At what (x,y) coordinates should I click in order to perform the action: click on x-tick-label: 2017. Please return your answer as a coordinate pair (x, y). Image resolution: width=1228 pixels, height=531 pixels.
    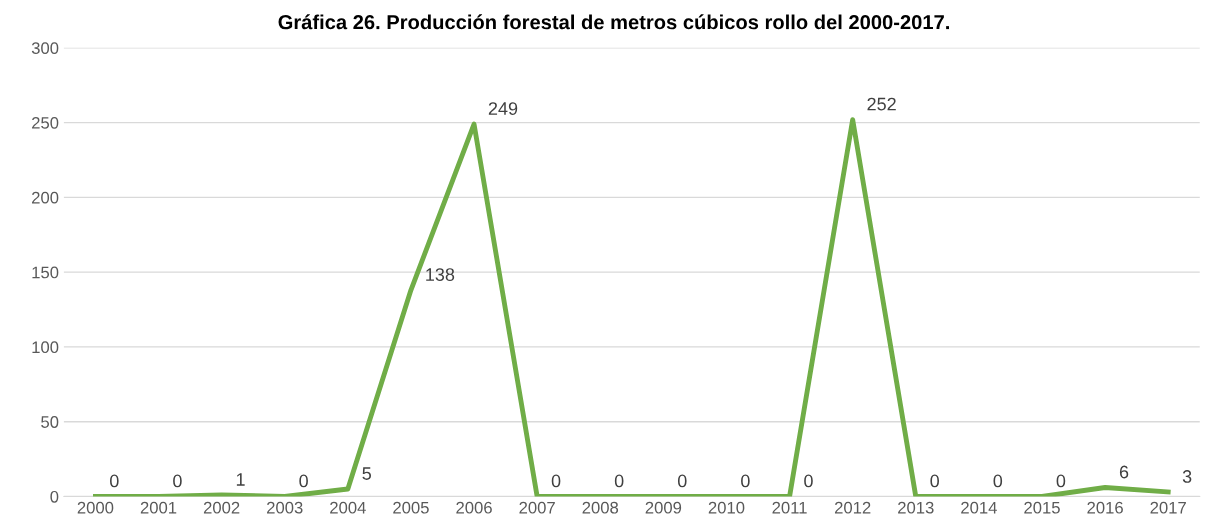
    Looking at the image, I should click on (1168, 507).